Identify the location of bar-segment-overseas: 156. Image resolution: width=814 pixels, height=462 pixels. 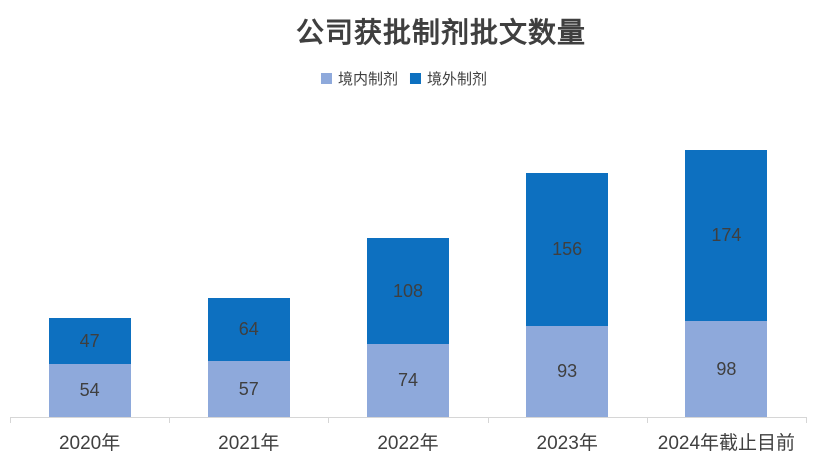
(567, 249).